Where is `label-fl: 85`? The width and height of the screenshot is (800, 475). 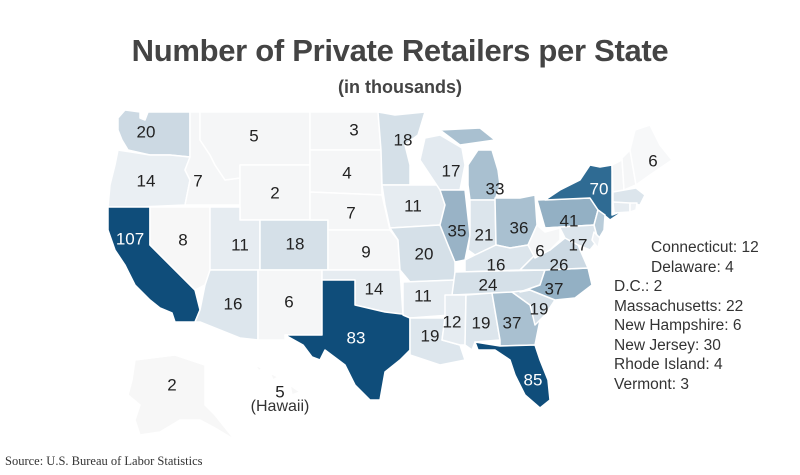
label-fl: 85 is located at coordinates (533, 379).